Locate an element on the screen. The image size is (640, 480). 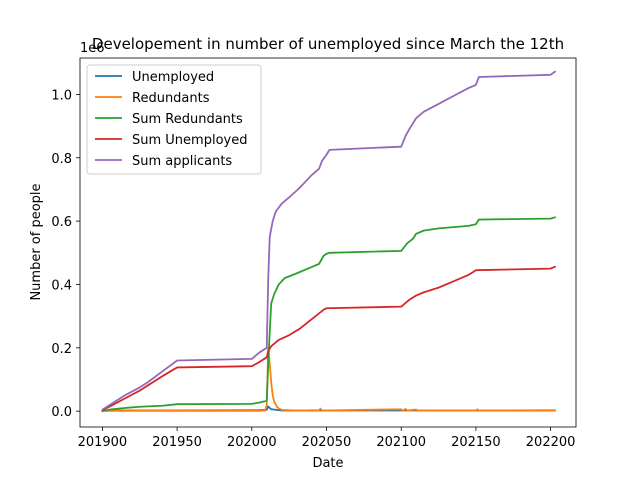
y-tick-label: 0.0 is located at coordinates (61, 412).